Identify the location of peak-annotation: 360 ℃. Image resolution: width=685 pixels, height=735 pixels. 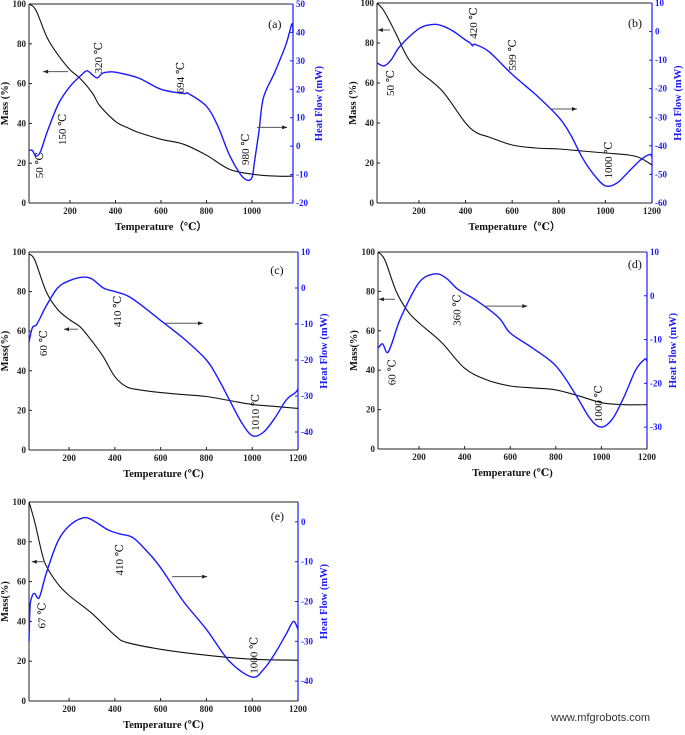
(457, 310).